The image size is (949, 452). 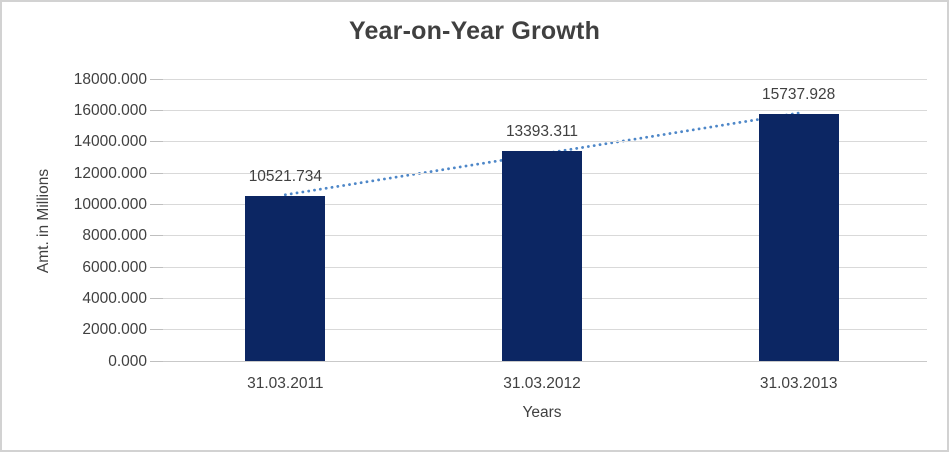 I want to click on x-tick-label: 31.03.2013, so click(x=798, y=383).